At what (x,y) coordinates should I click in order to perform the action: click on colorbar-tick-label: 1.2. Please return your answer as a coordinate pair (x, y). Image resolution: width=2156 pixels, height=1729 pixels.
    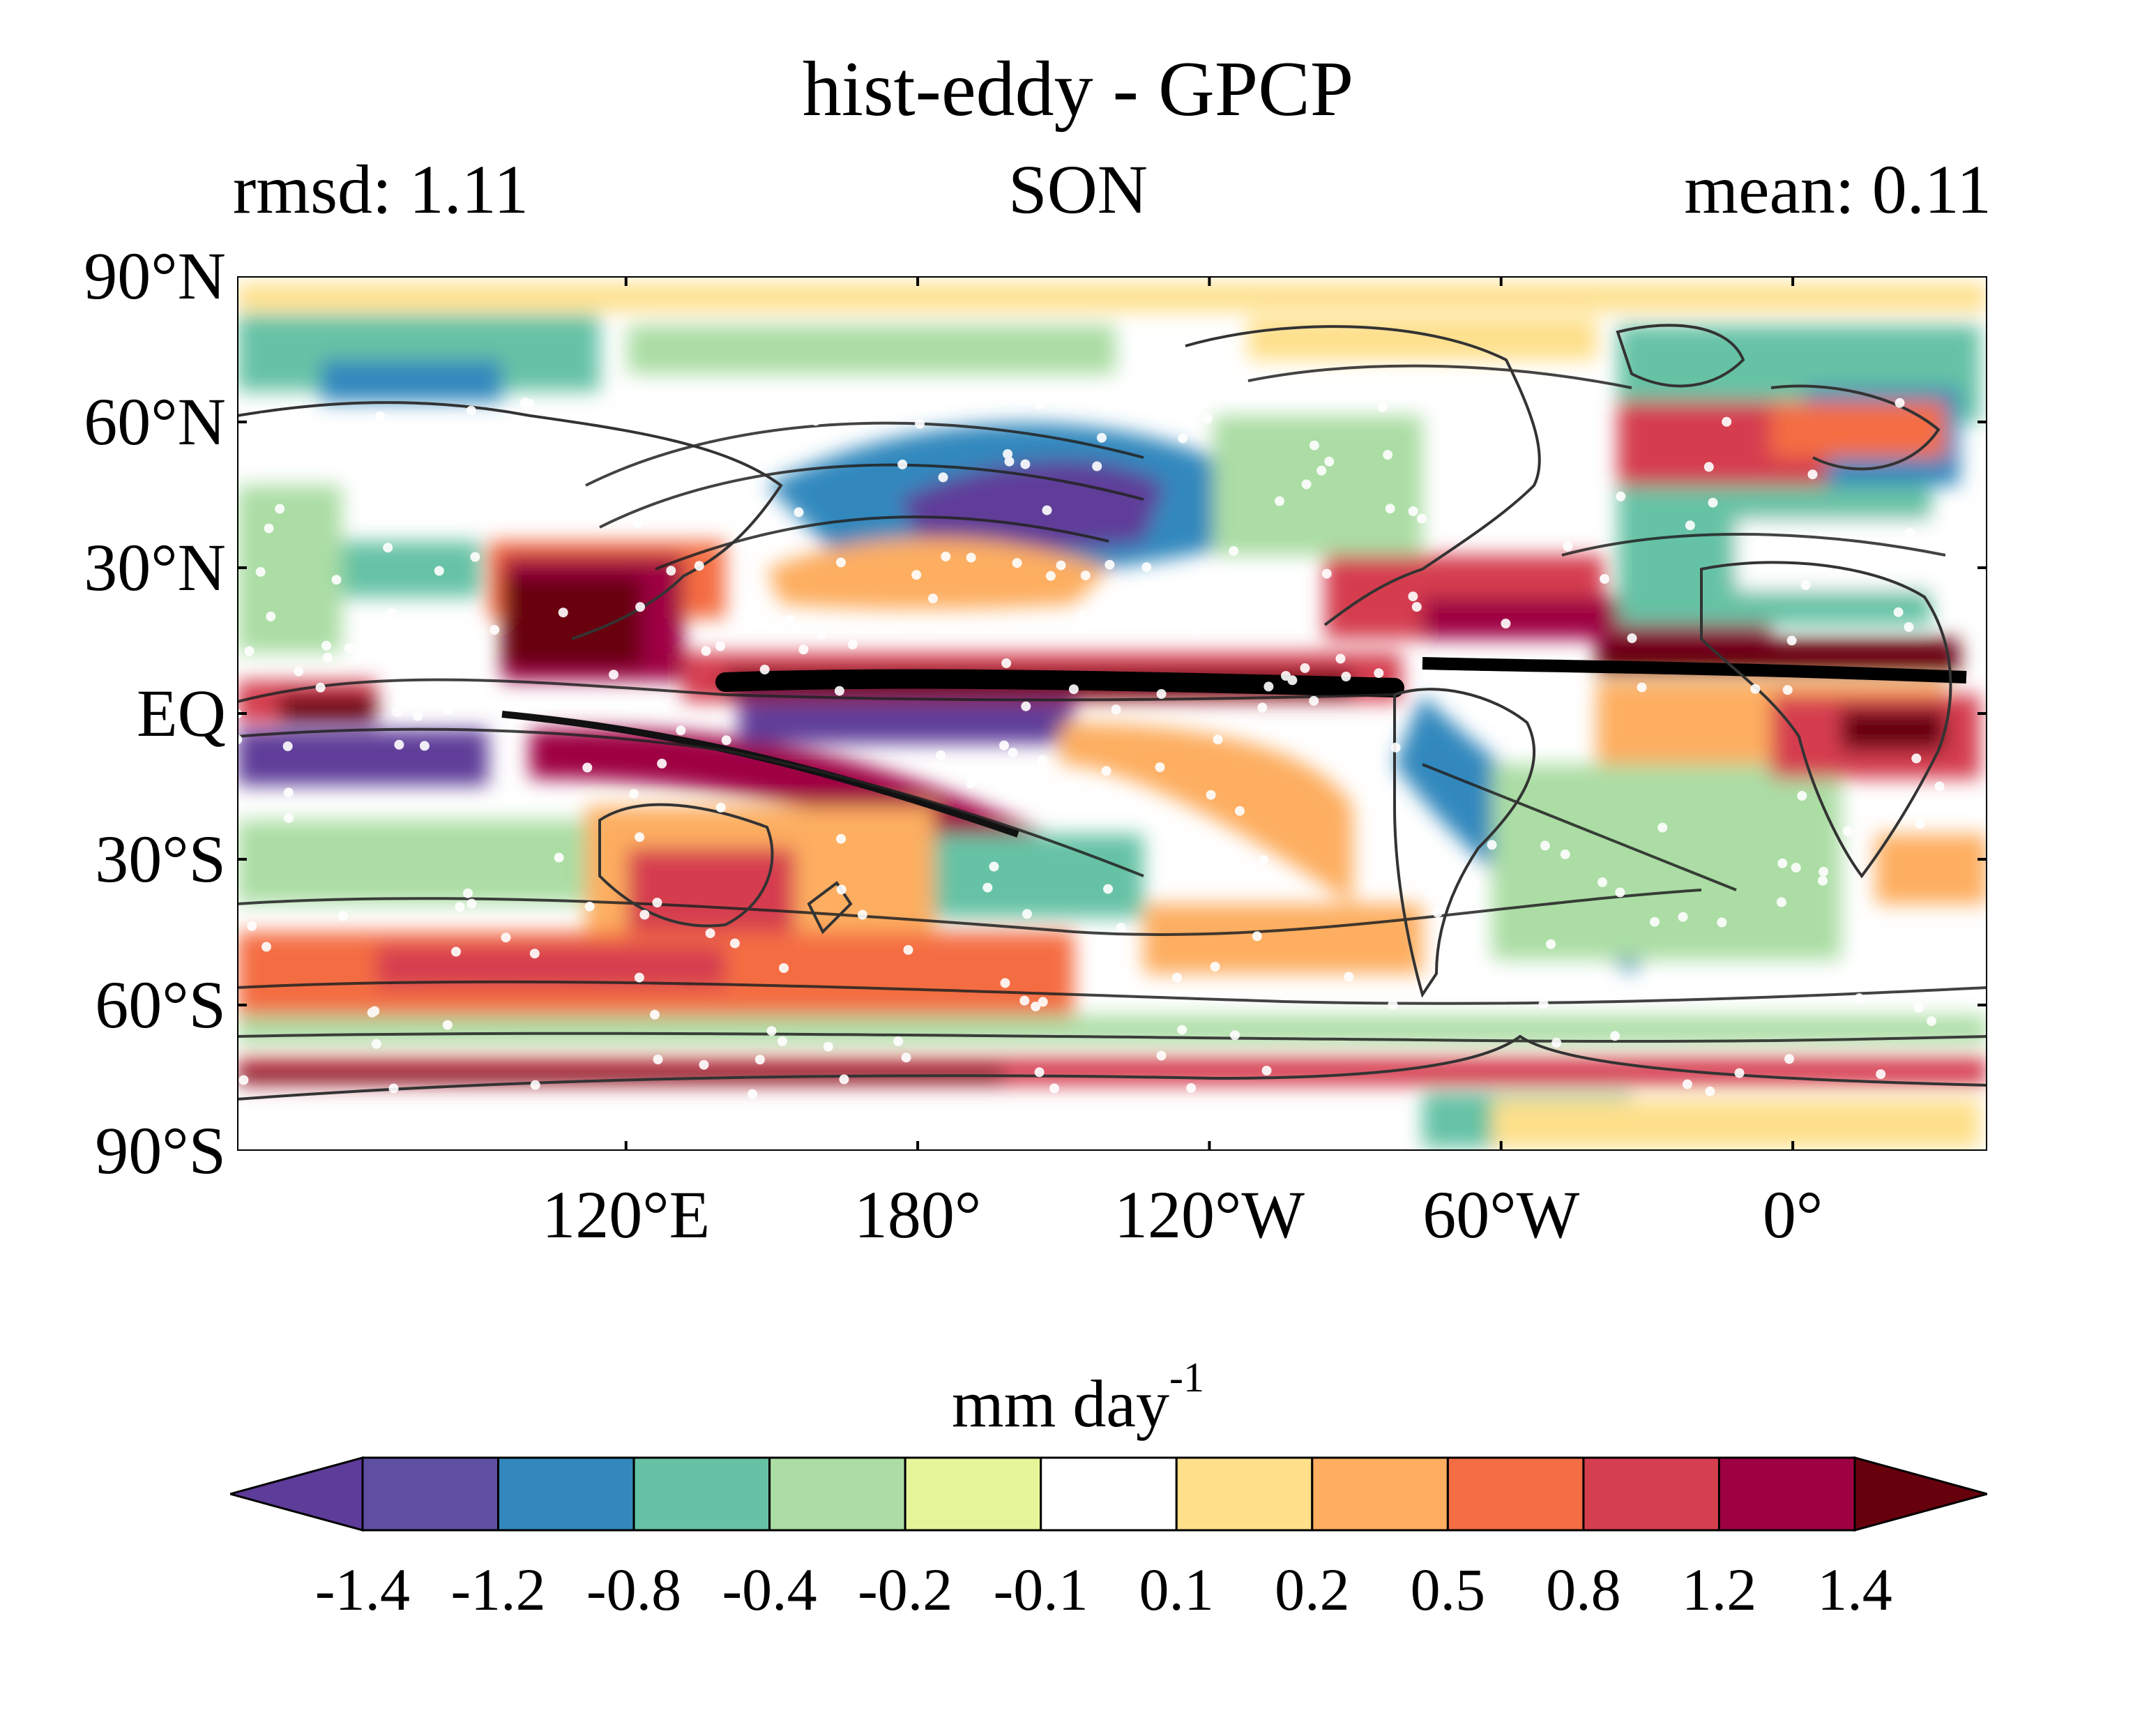
    Looking at the image, I should click on (1719, 1589).